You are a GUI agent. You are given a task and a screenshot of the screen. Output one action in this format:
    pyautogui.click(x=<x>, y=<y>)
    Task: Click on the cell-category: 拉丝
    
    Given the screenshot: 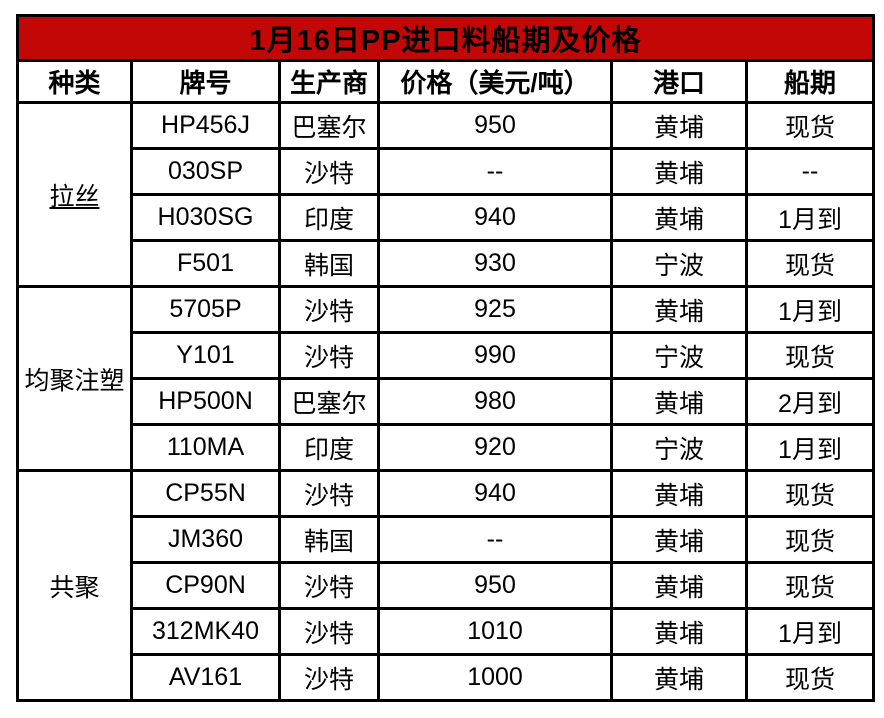 What is the action you would take?
    pyautogui.click(x=74, y=194)
    